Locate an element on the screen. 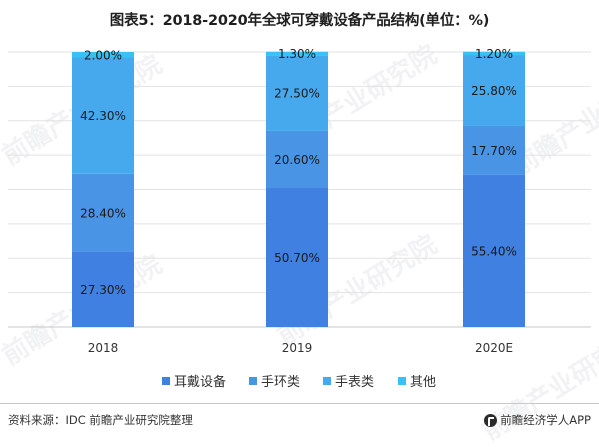 The image size is (599, 447). brand: 前瞻经济学人APP is located at coordinates (537, 420).